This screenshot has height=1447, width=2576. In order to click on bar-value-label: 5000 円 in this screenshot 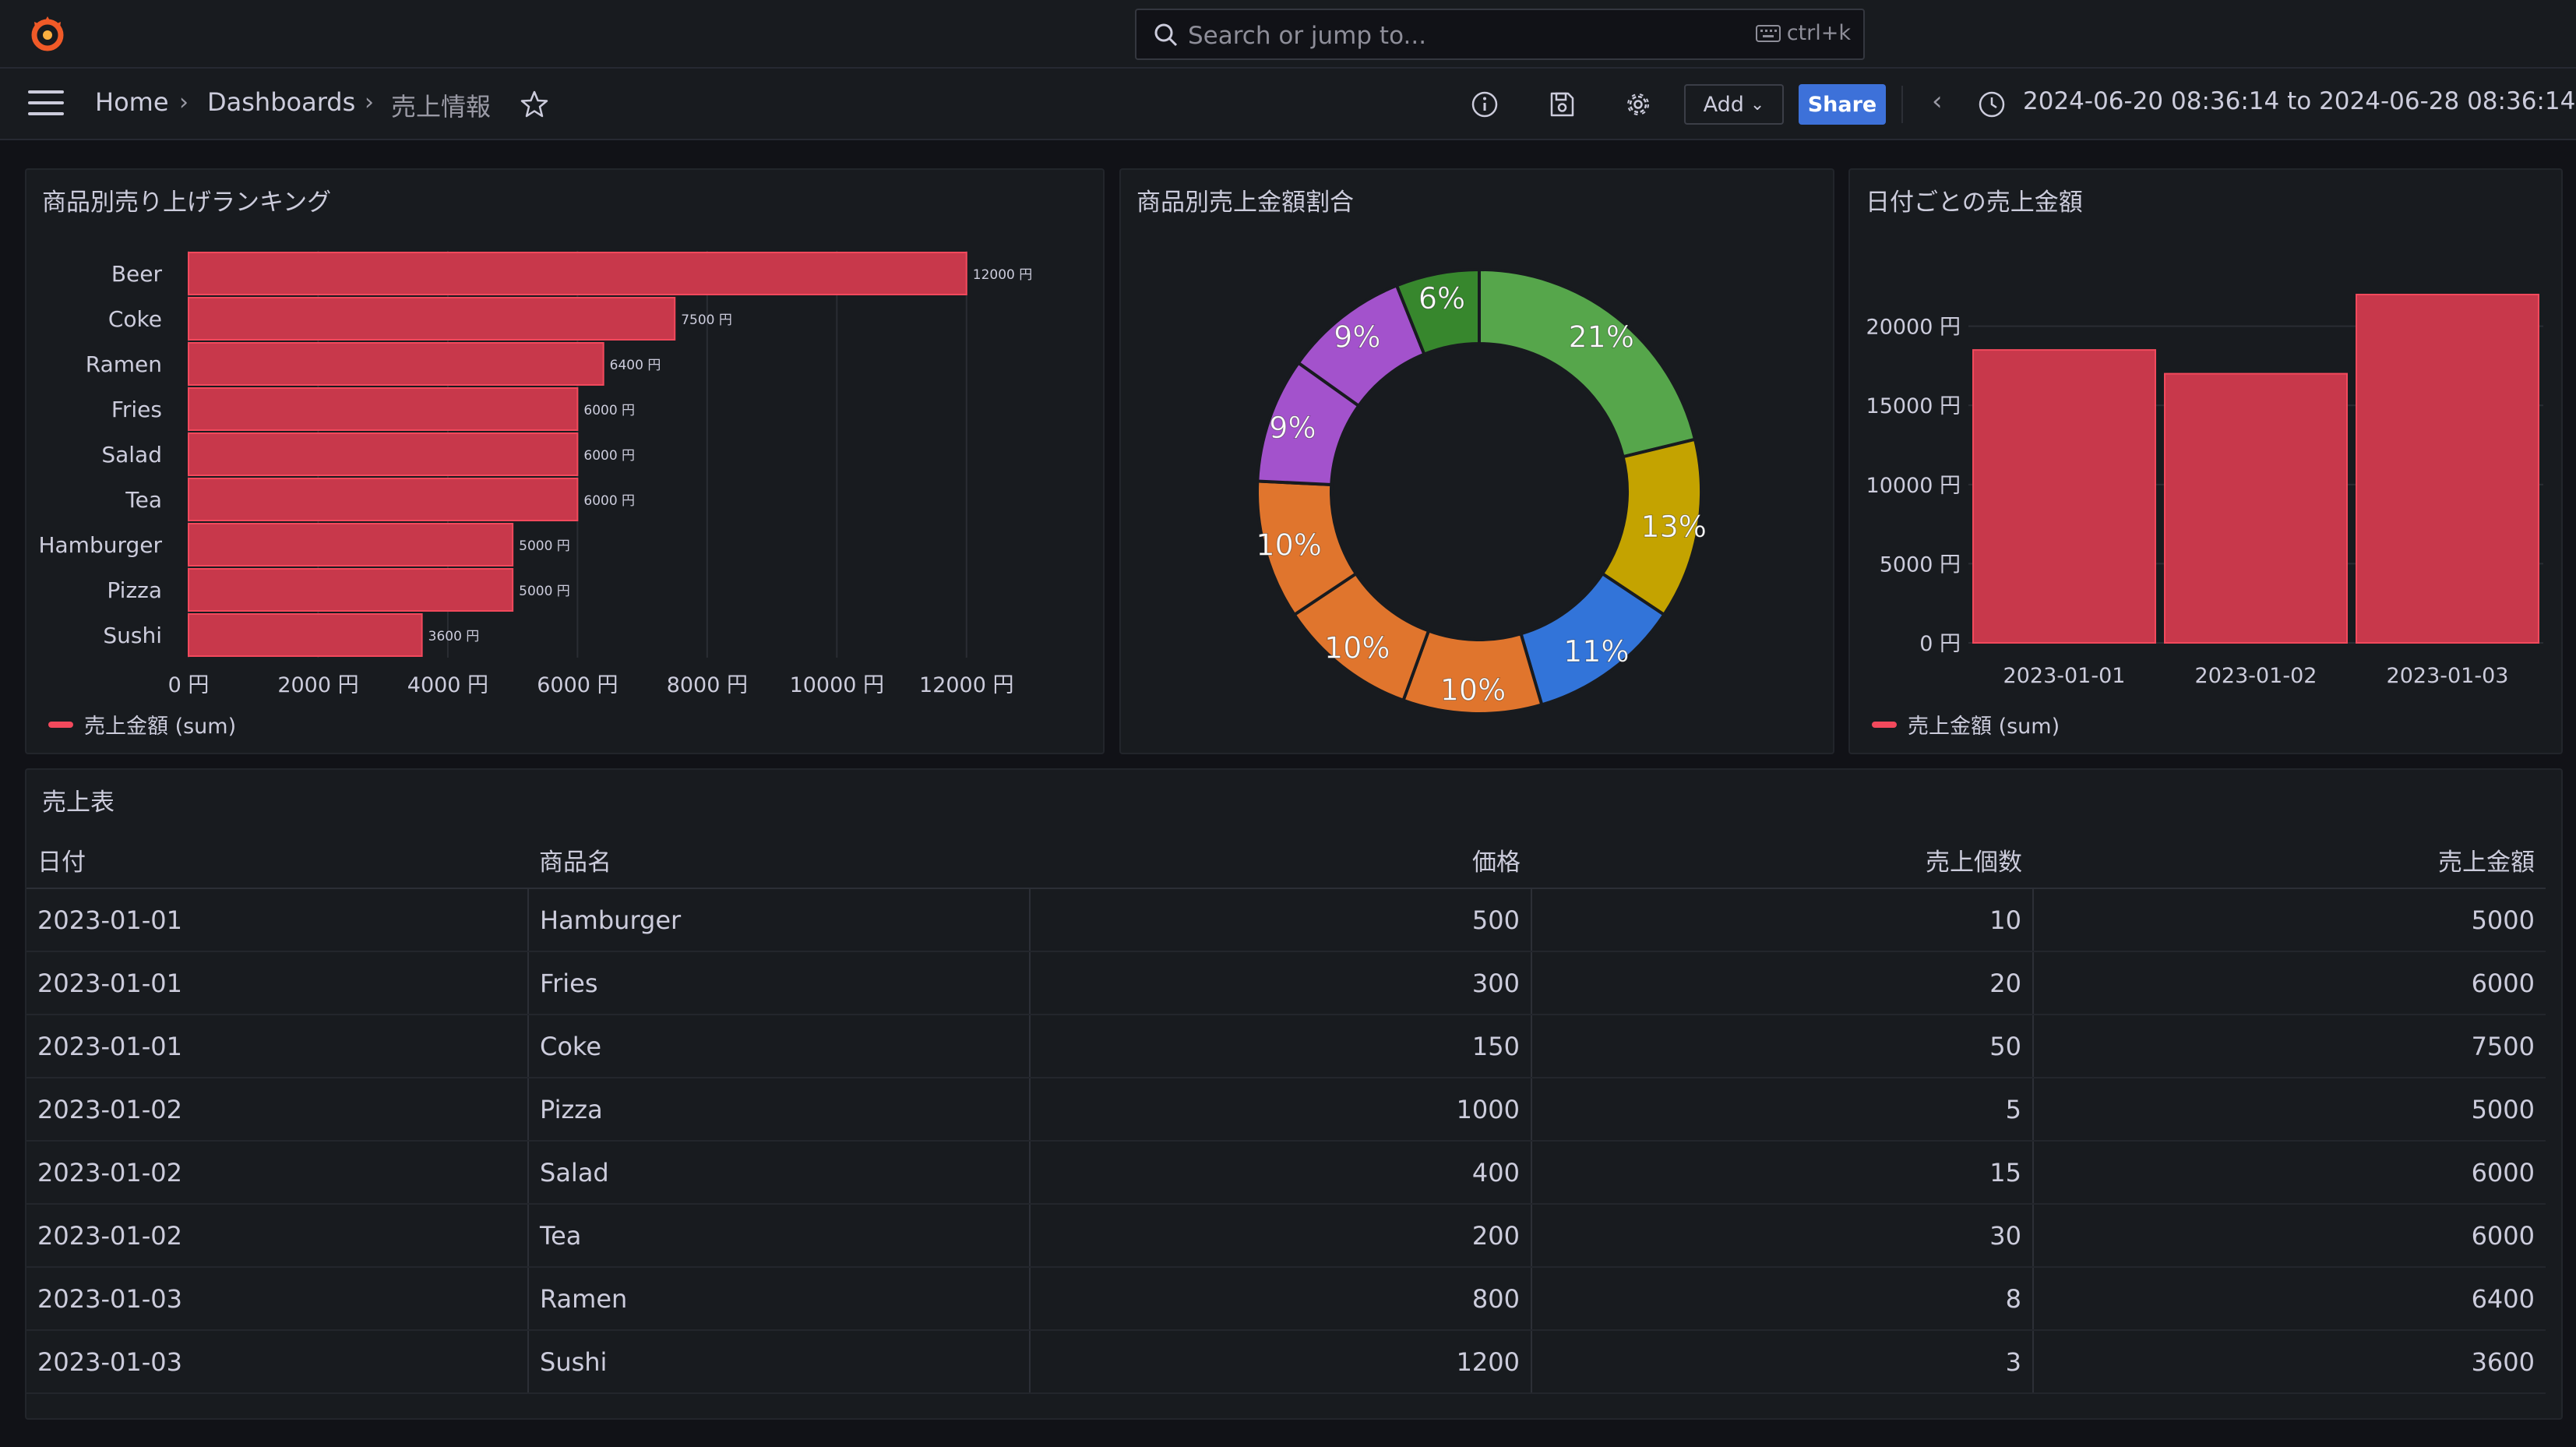, I will do `click(544, 546)`.